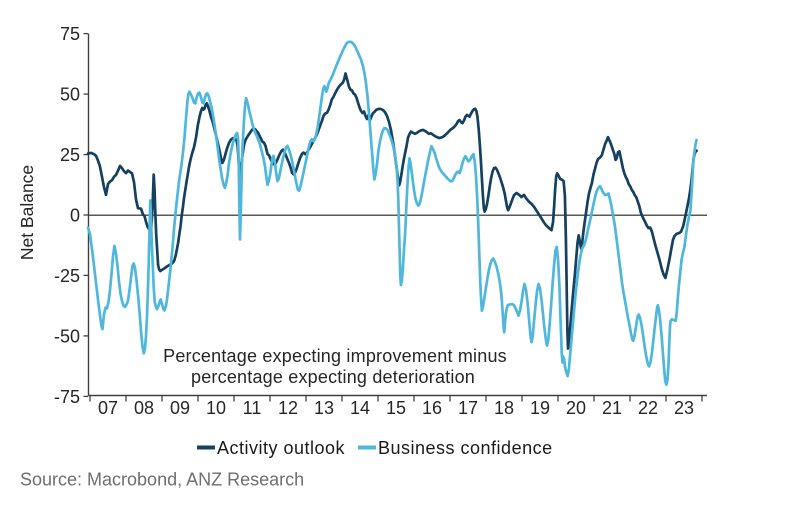  Describe the element at coordinates (108, 408) in the screenshot. I see `svg-text: 07` at that location.